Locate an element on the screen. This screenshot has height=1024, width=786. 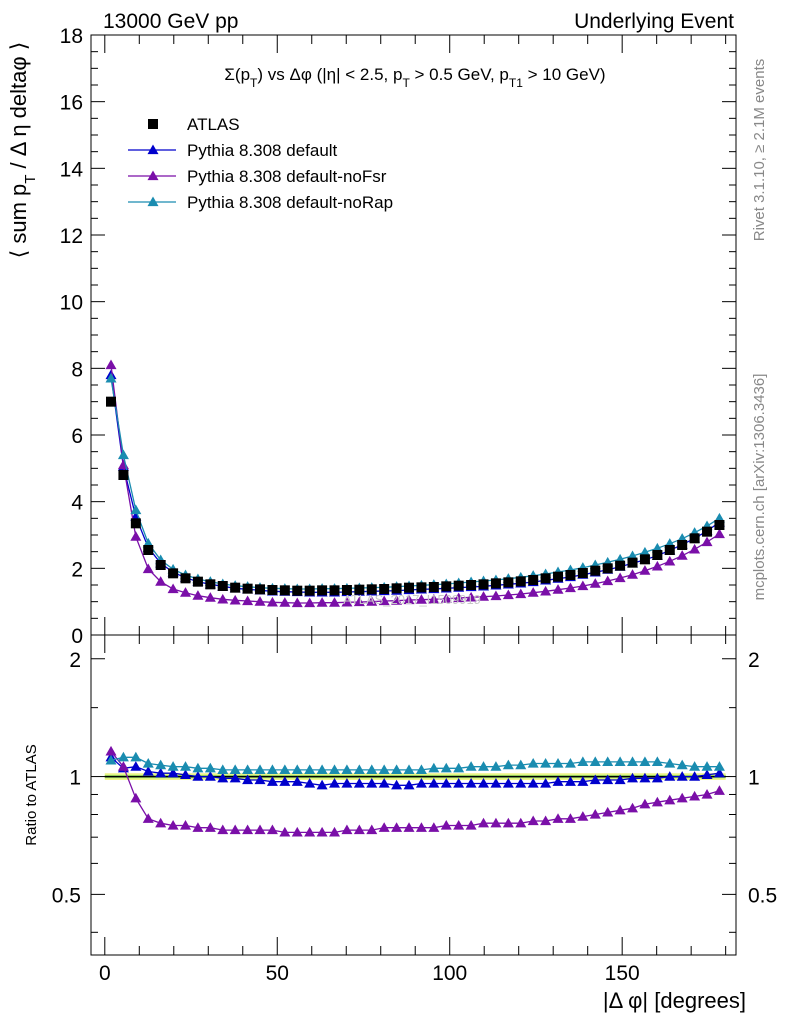
main-y-axis-label: ⟨ sum pT / Δ η deltaφ ⟩ is located at coordinates (22, 150).